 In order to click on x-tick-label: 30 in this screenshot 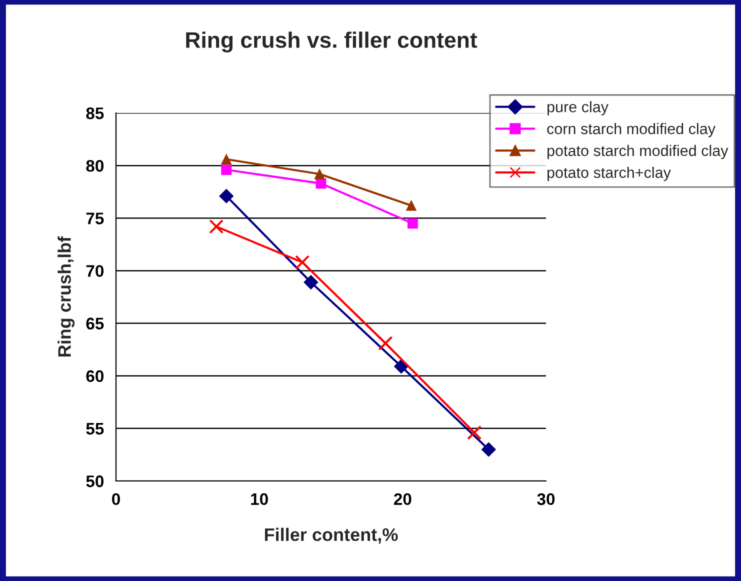, I will do `click(546, 499)`.